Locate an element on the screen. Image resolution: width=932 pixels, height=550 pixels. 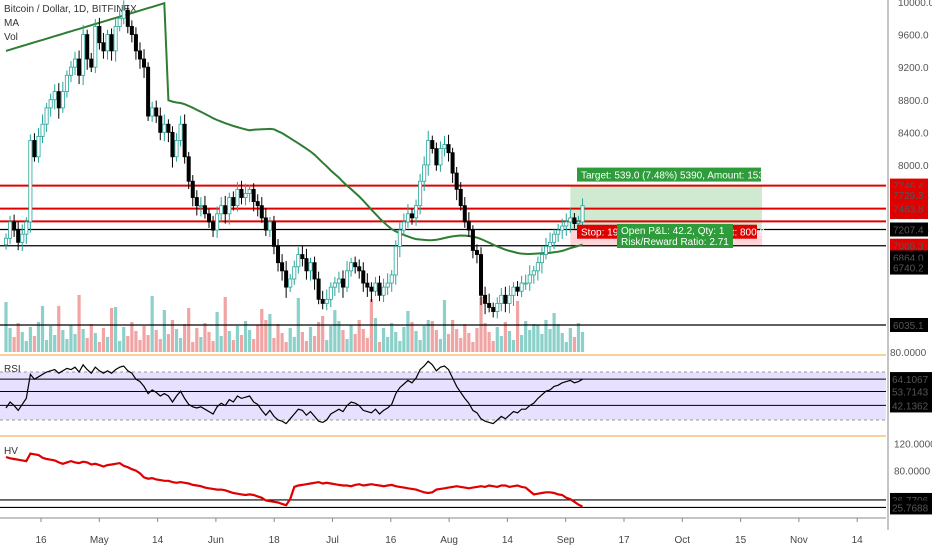
price-level-label: 7729.3 is located at coordinates (908, 196).